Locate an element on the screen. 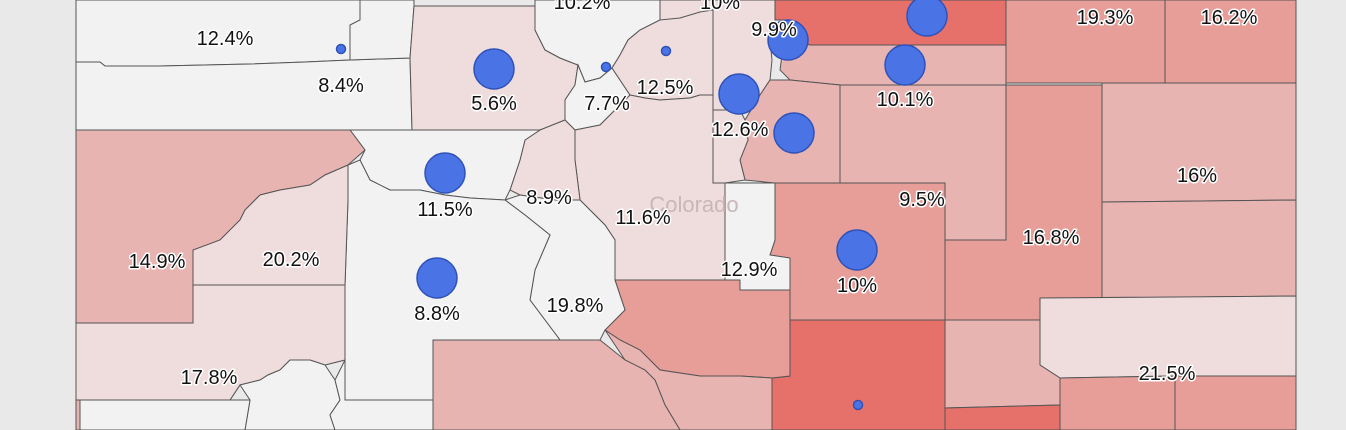 This screenshot has height=430, width=1346. county-routt is located at coordinates (382, 30).